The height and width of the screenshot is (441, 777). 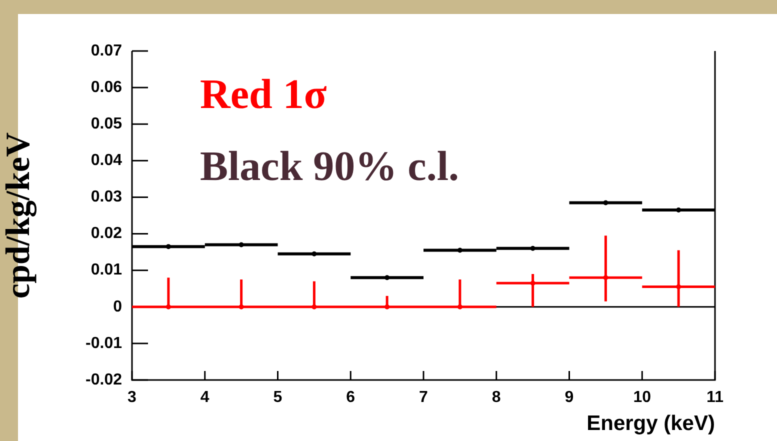 What do you see at coordinates (106, 270) in the screenshot?
I see `y-tick-label: 0.01` at bounding box center [106, 270].